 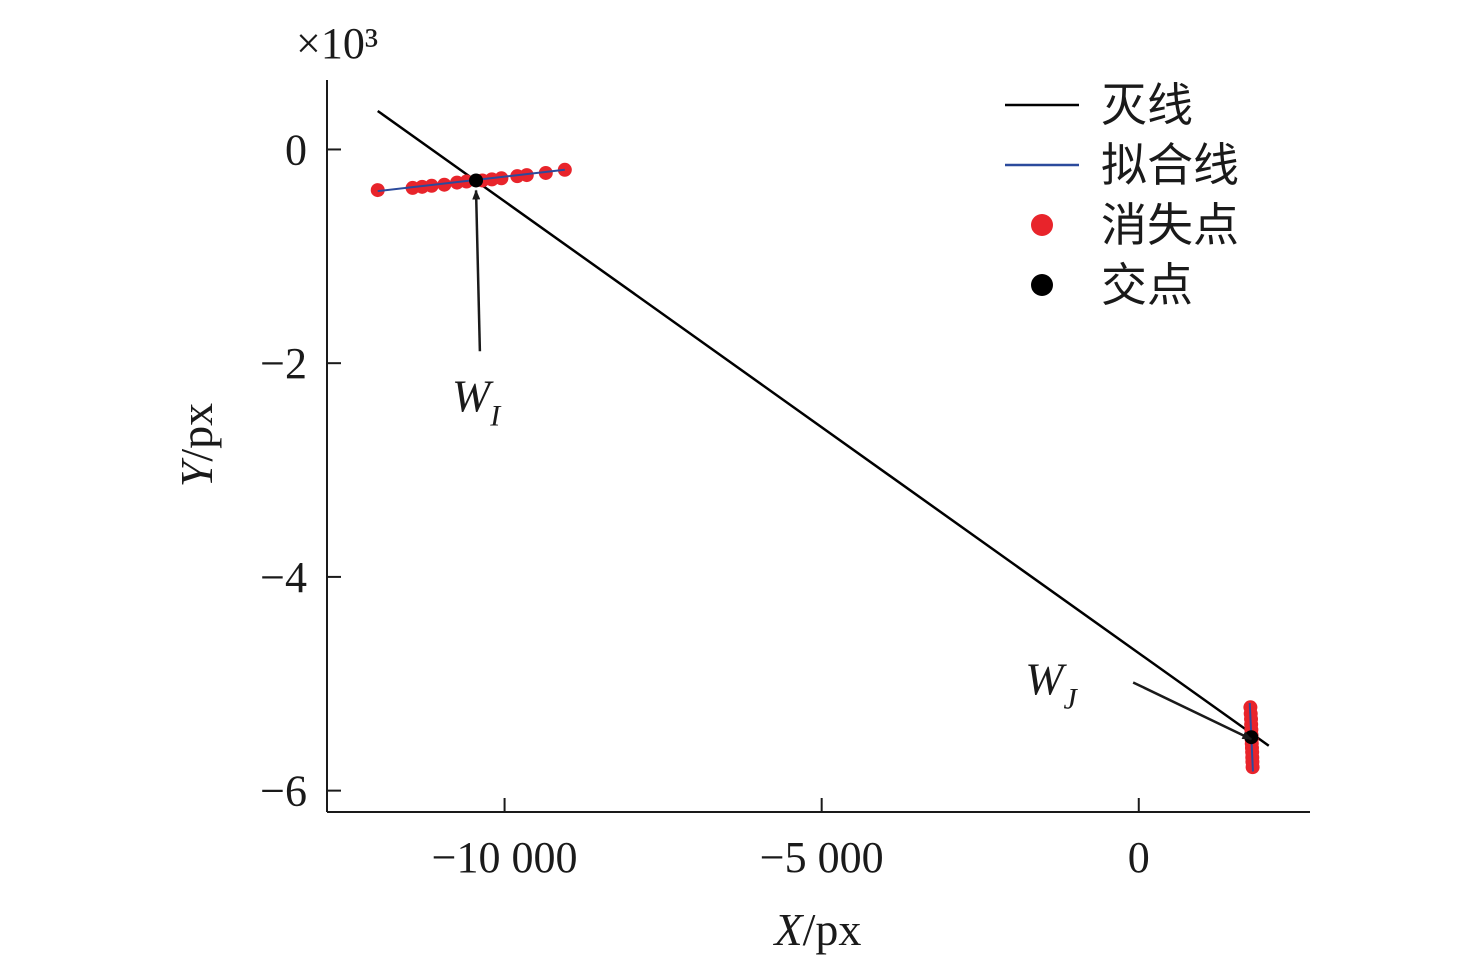 What do you see at coordinates (1170, 225) in the screenshot?
I see `legend-label: 消失点` at bounding box center [1170, 225].